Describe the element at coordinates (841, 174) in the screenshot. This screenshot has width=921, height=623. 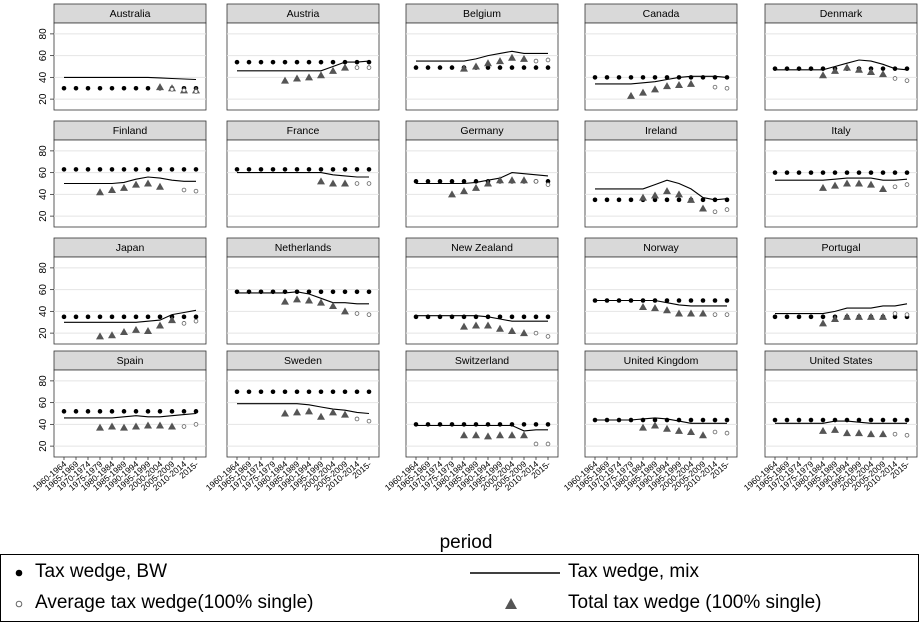
I see `panel-italy: Italy` at that location.